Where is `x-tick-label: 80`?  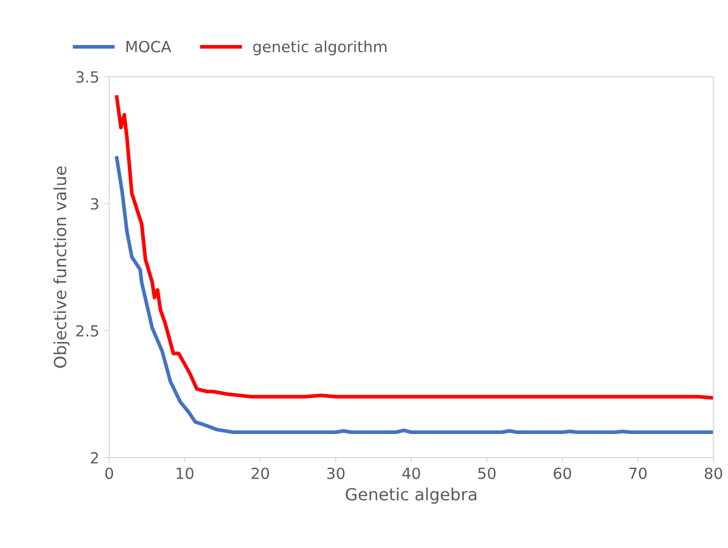
x-tick-label: 80 is located at coordinates (713, 474).